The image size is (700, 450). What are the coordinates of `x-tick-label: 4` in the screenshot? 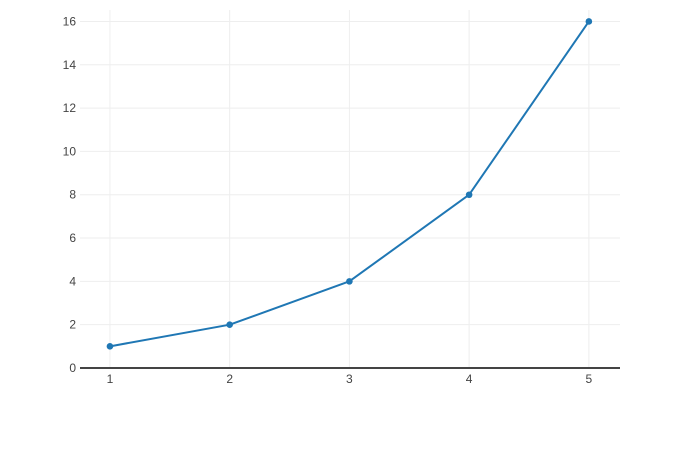 It's located at (469, 379).